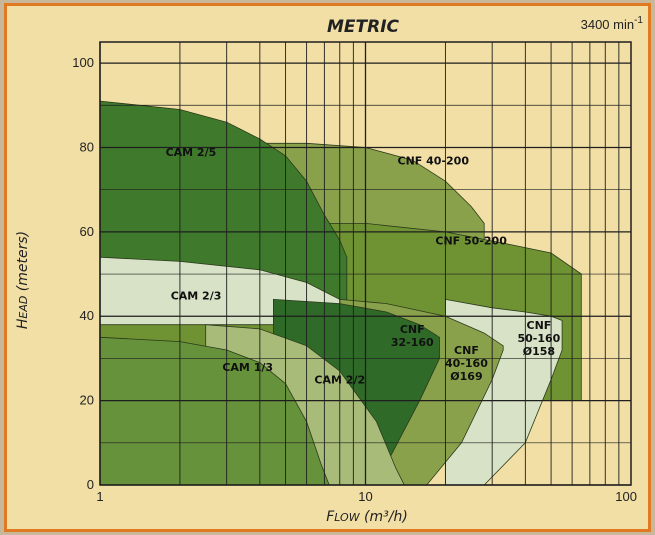  Describe the element at coordinates (23, 323) in the screenshot. I see `y-axis-label-lead: H` at that location.